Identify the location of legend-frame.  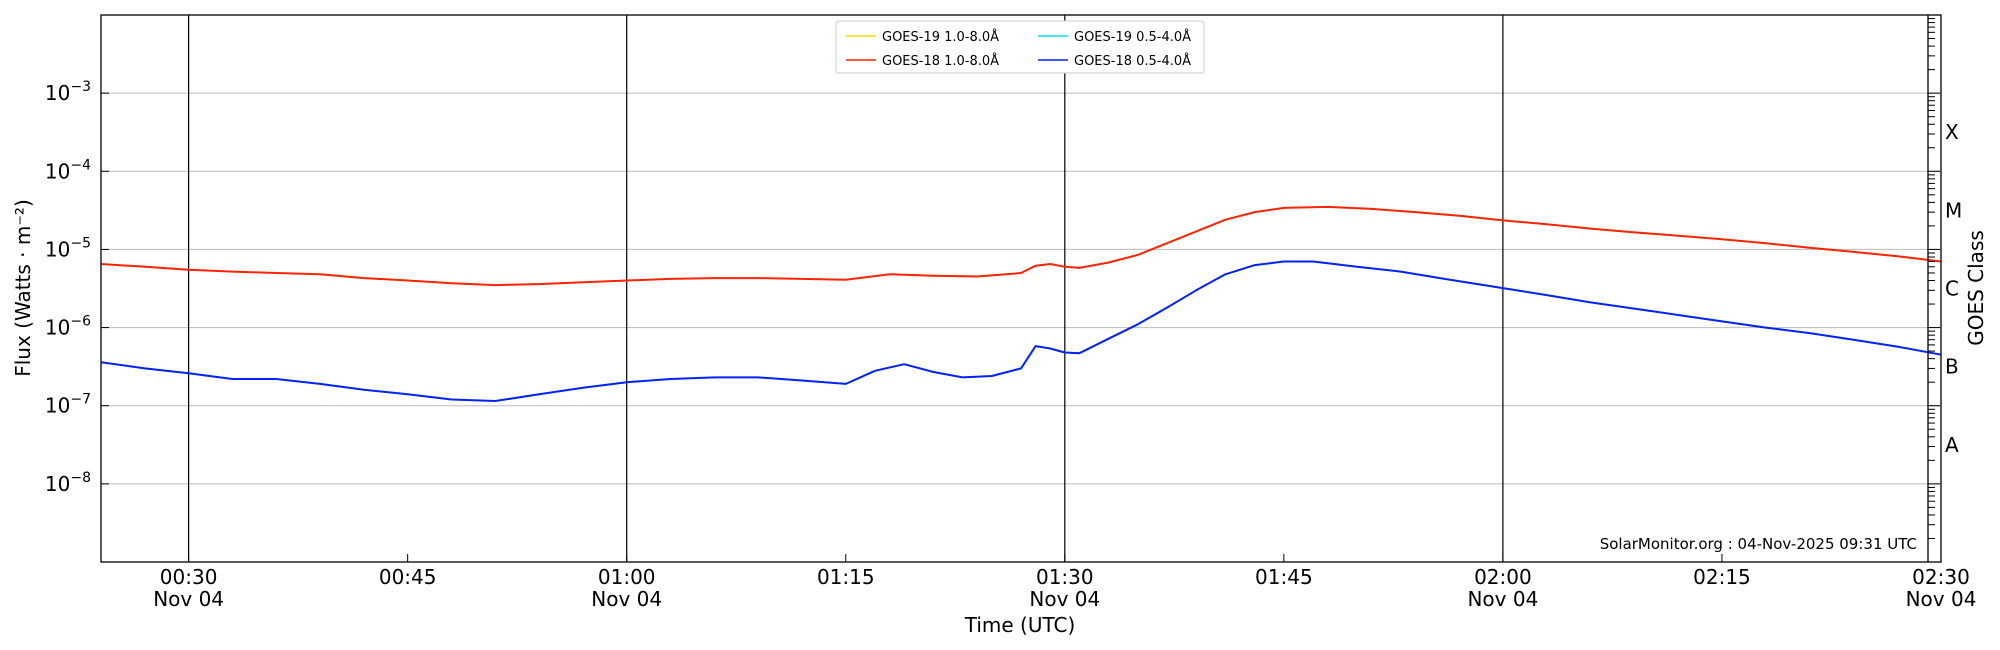
(1020, 47).